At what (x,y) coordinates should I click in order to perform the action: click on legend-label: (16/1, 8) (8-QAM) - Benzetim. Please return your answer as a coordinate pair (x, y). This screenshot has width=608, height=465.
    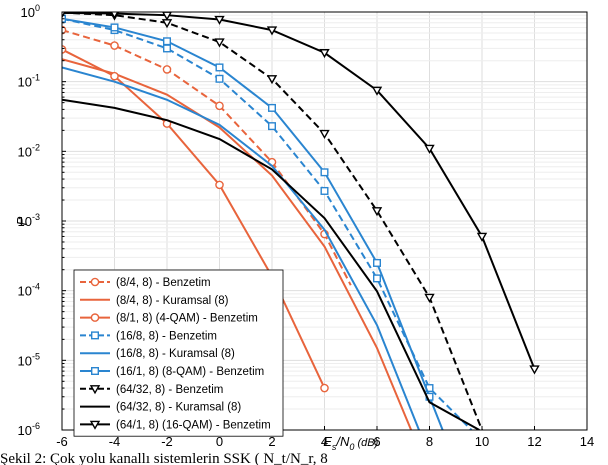
    Looking at the image, I should click on (190, 372).